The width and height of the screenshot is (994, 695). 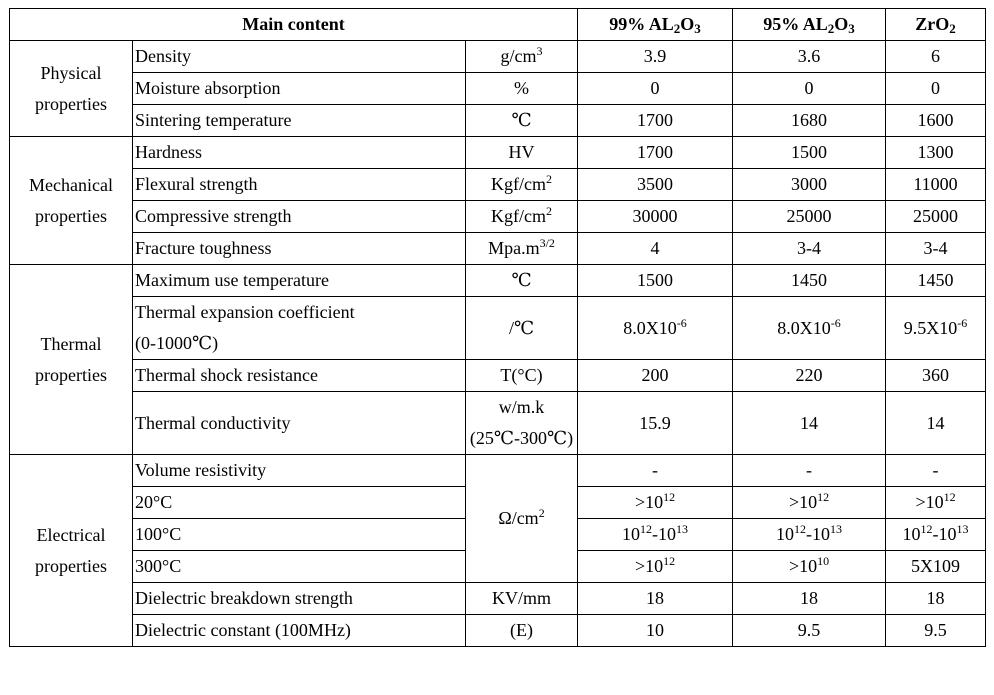 I want to click on value-cell: 30000, so click(x=655, y=216).